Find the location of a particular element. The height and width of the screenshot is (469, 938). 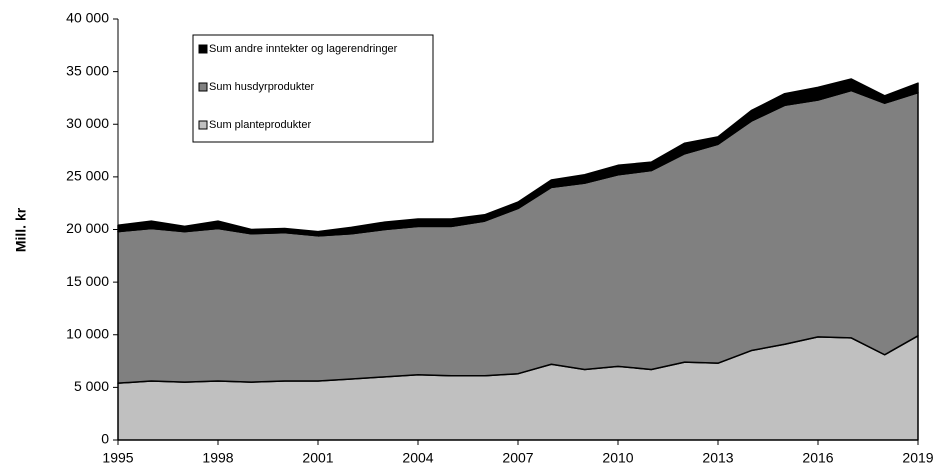

x-tick-label: 2004 is located at coordinates (417, 458).